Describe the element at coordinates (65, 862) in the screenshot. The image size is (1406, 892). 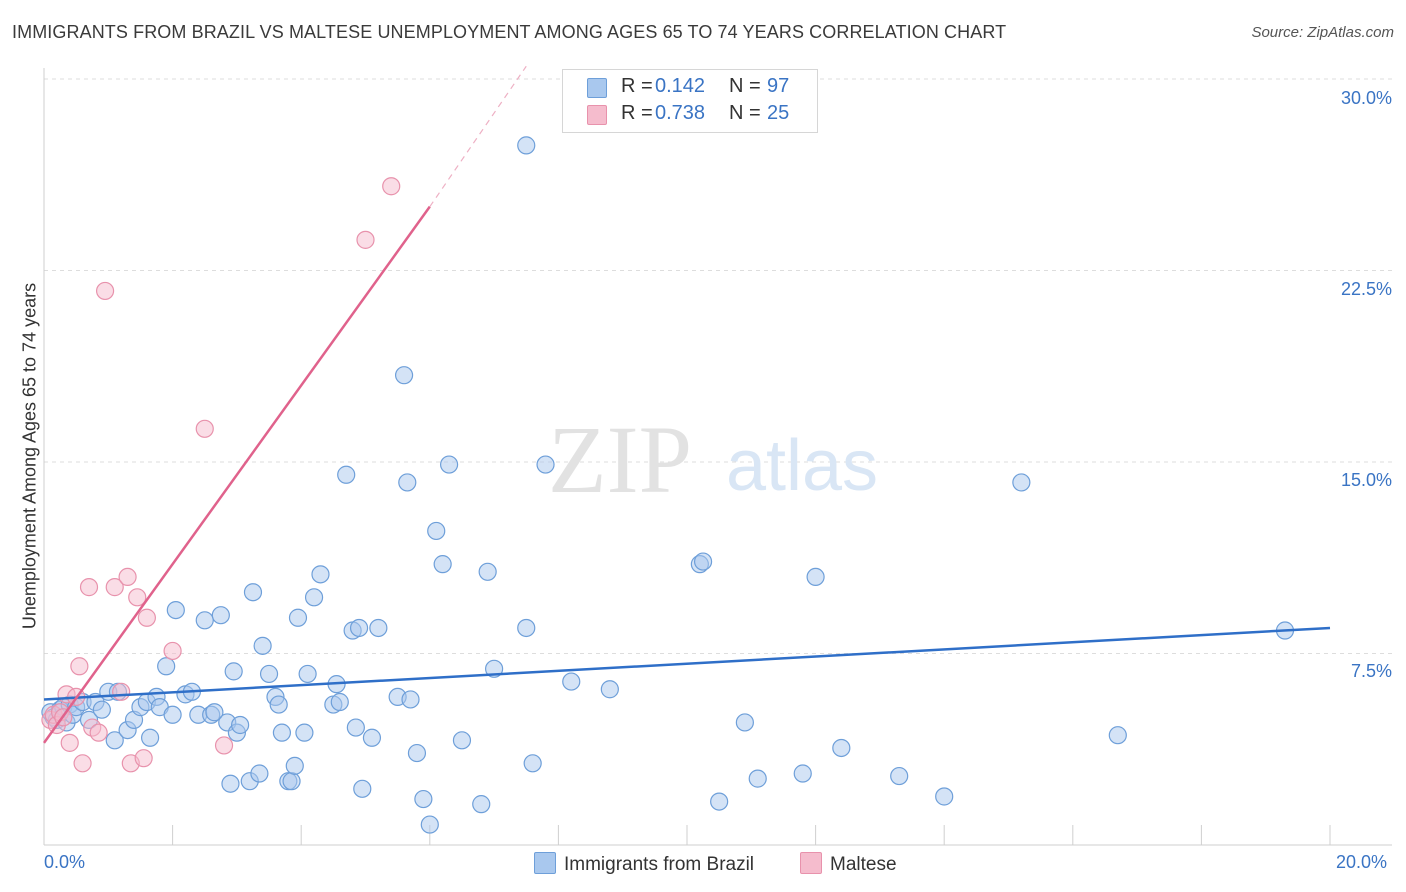
I see `x-tick-label: 0.0%` at that location.